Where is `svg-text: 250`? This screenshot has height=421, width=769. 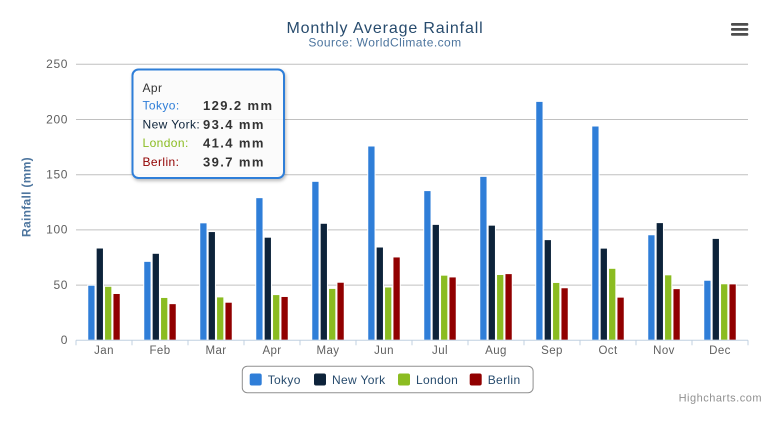 svg-text: 250 is located at coordinates (57, 64).